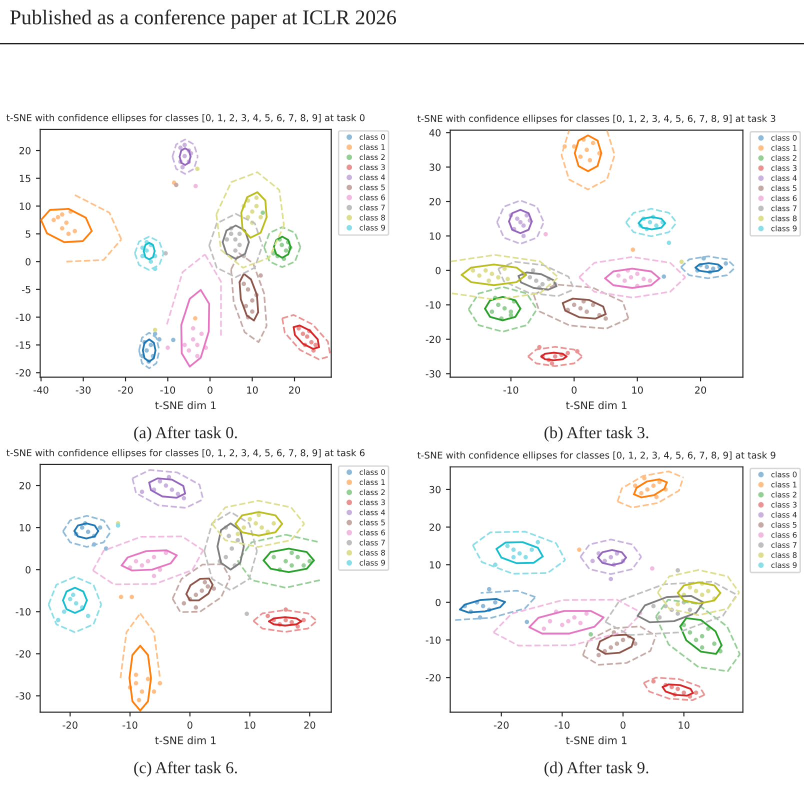  Describe the element at coordinates (23, 345) in the screenshot. I see `y-tick-label: -15` at that location.